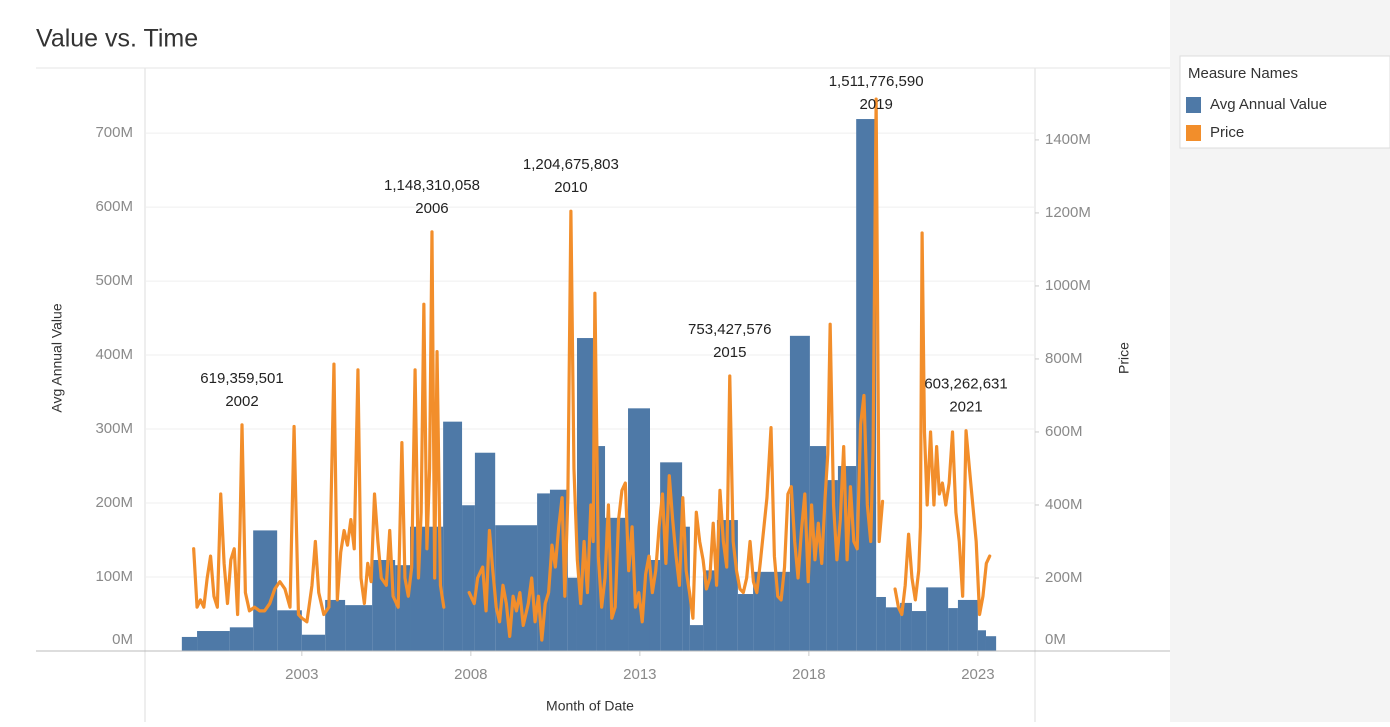 The image size is (1390, 727). I want to click on y-tick-label: 600M, so click(114, 206).